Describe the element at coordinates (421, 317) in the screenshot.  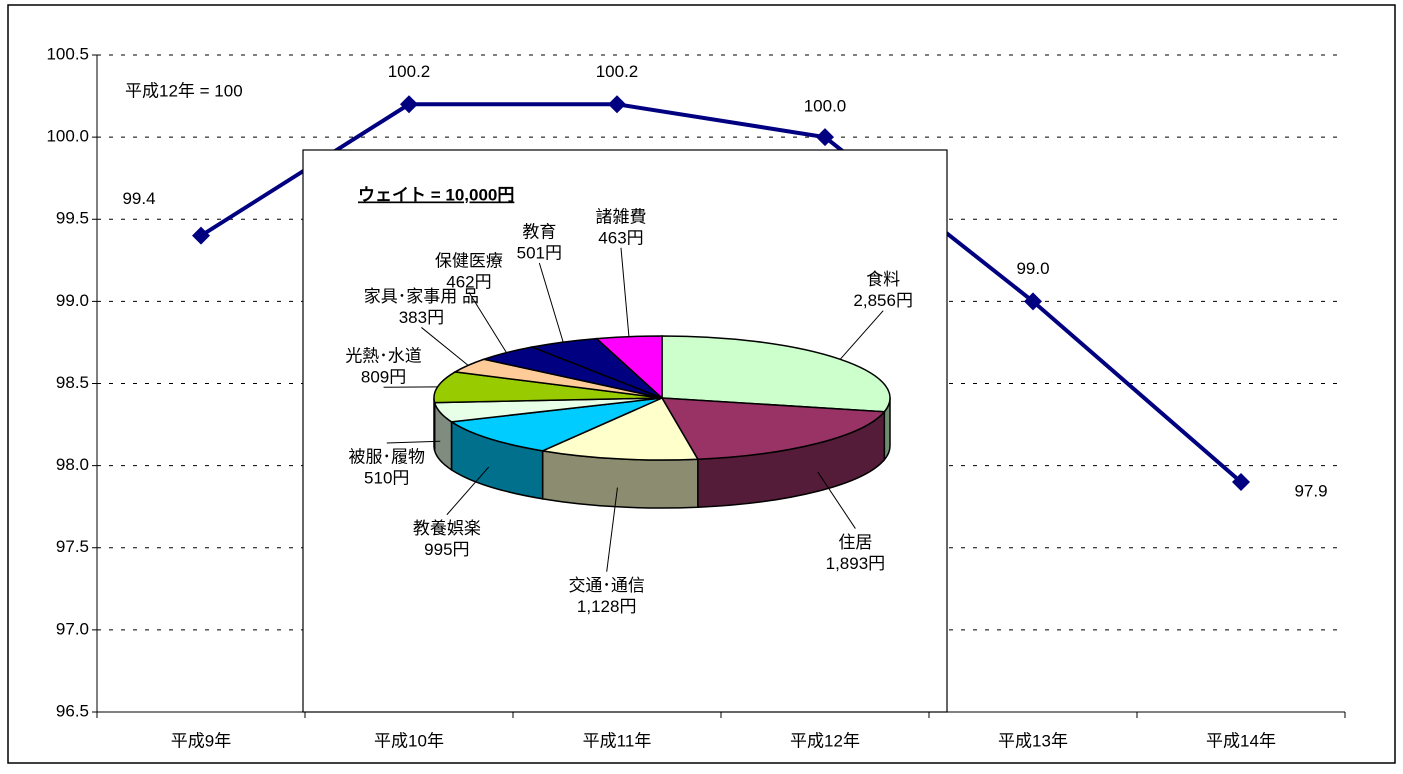
I see `pie-value-label: 383円` at that location.